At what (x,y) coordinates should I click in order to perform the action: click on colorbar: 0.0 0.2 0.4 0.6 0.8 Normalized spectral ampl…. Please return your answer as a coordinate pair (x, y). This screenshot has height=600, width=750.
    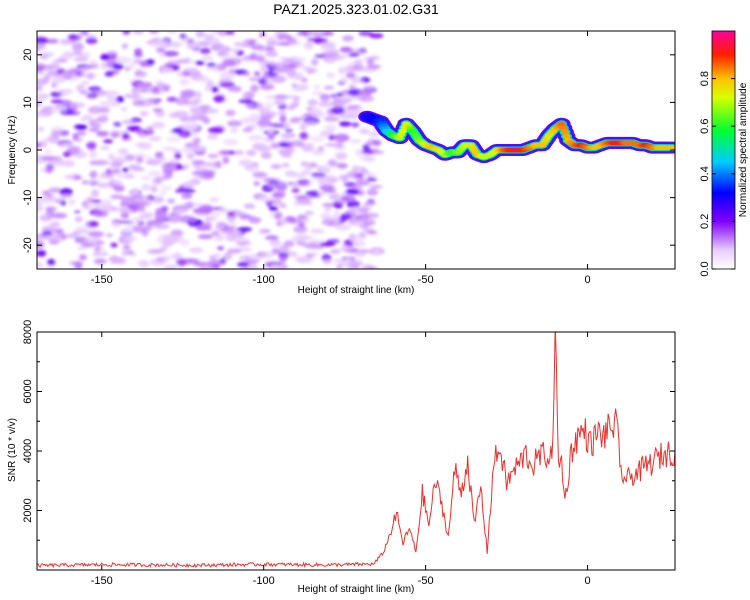
    Looking at the image, I should click on (724, 153).